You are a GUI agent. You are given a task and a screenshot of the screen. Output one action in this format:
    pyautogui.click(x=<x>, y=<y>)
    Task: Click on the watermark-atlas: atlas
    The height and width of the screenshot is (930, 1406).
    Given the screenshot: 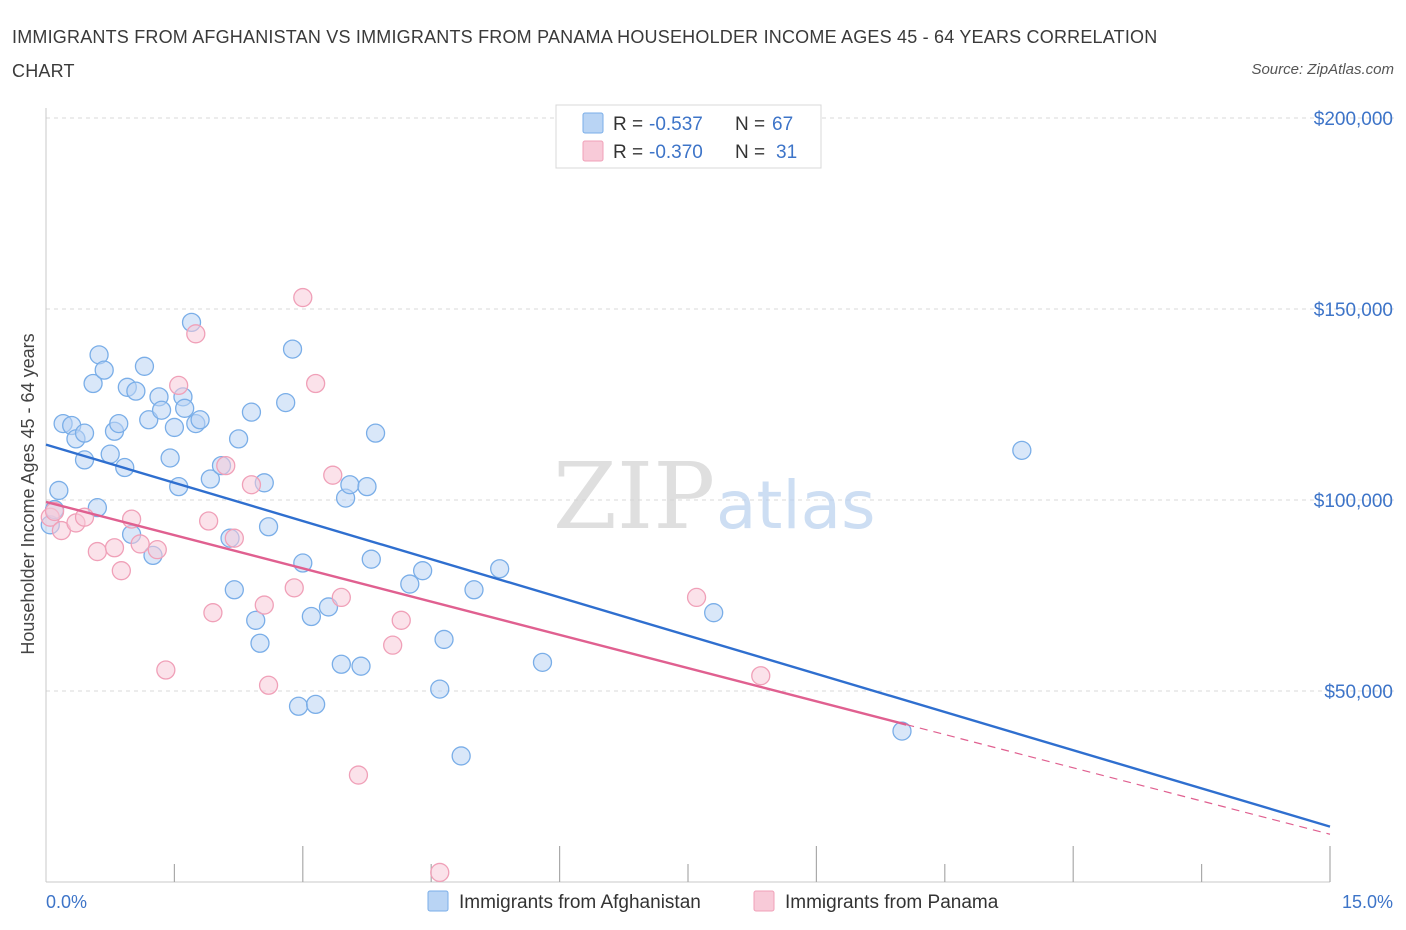 What is the action you would take?
    pyautogui.click(x=796, y=505)
    